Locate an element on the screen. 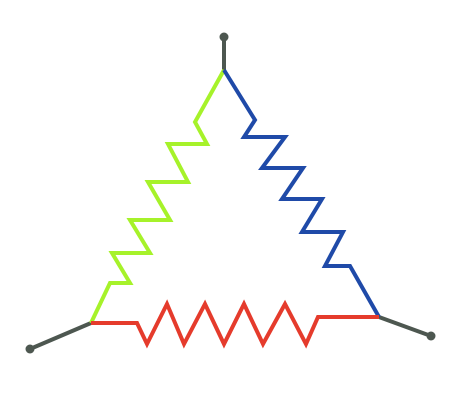  bottom-resistor is located at coordinates (235, 324).